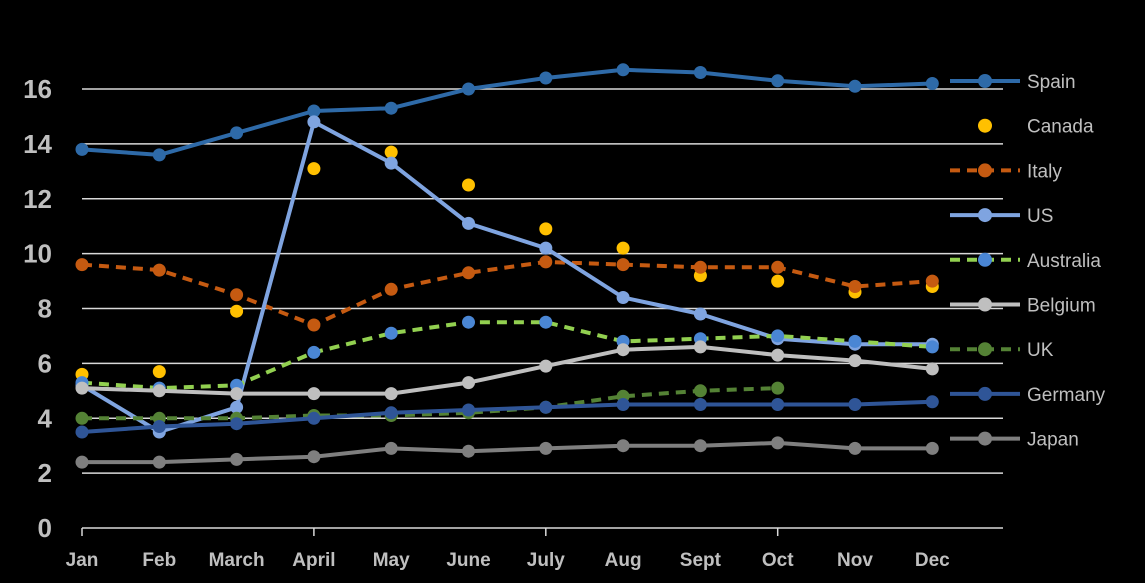 The image size is (1145, 583). I want to click on series-australia, so click(507, 355).